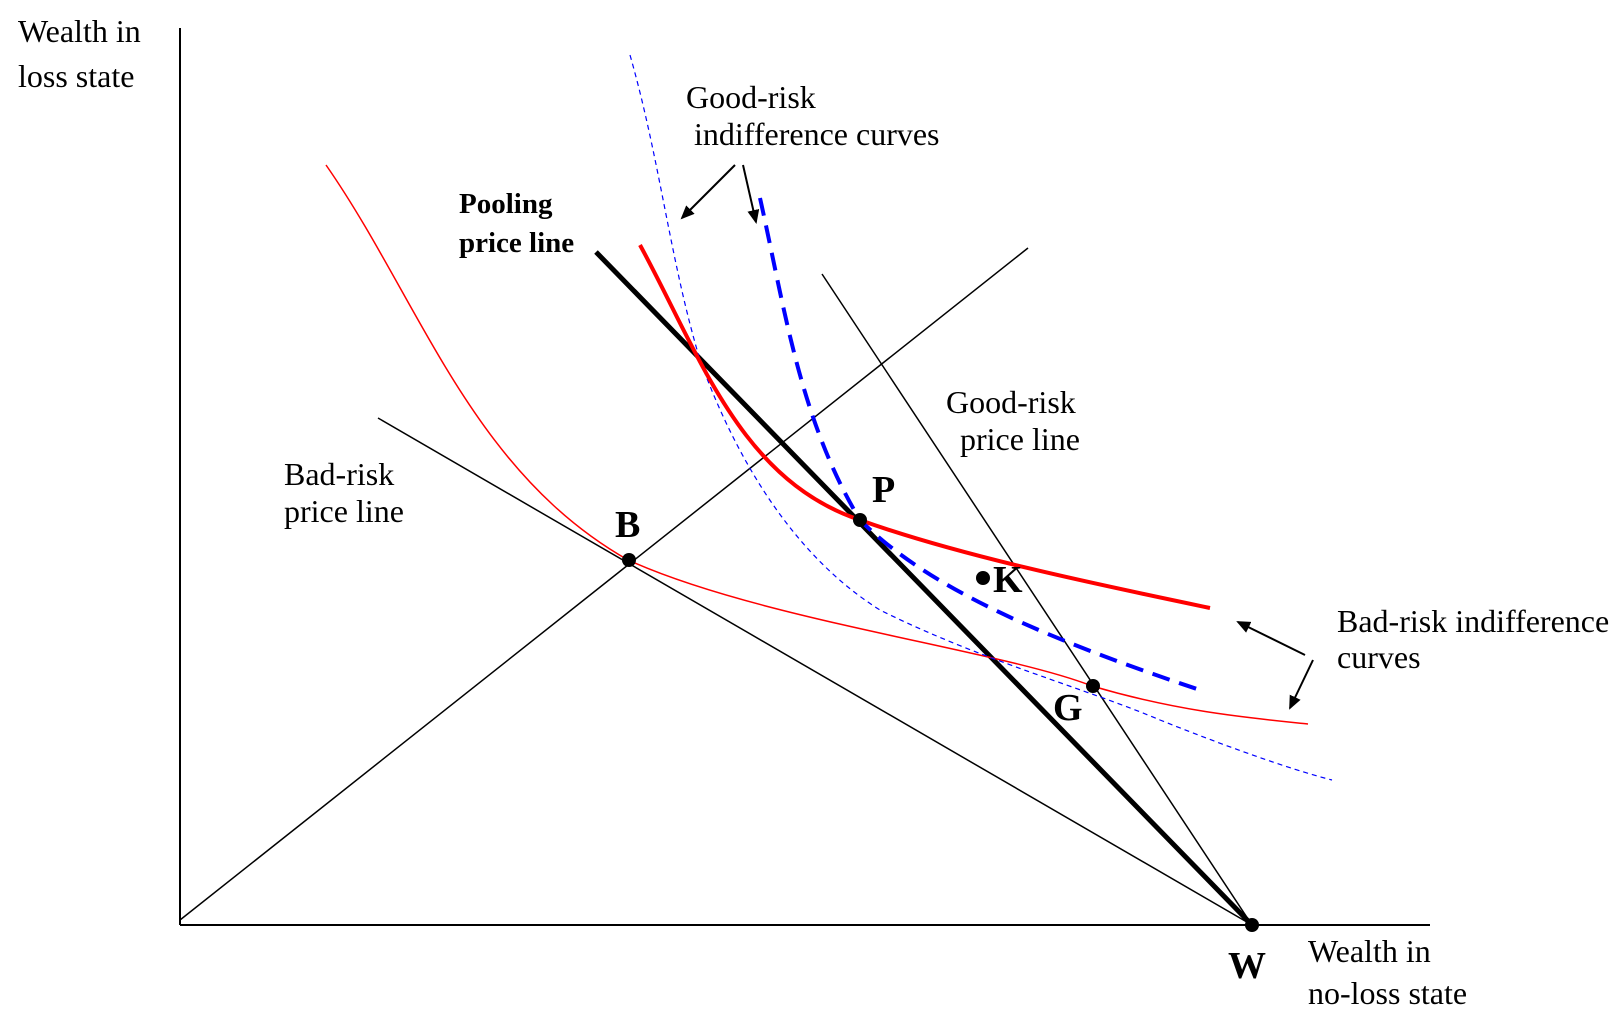 This screenshot has height=1014, width=1615. What do you see at coordinates (1068, 708) in the screenshot?
I see `point-g-label: G` at bounding box center [1068, 708].